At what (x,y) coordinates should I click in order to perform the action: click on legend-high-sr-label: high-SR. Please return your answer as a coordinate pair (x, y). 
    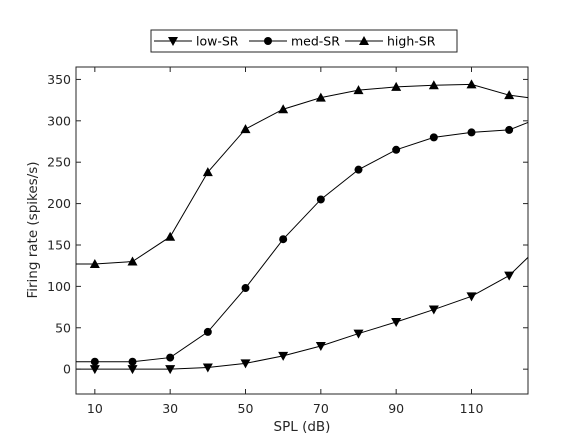
    Looking at the image, I should click on (411, 41).